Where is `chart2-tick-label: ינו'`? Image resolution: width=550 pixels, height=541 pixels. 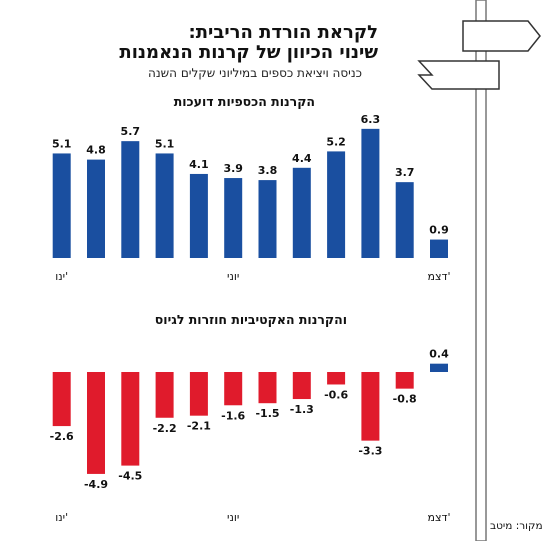 chart2-tick-label: ינו' is located at coordinates (61, 517).